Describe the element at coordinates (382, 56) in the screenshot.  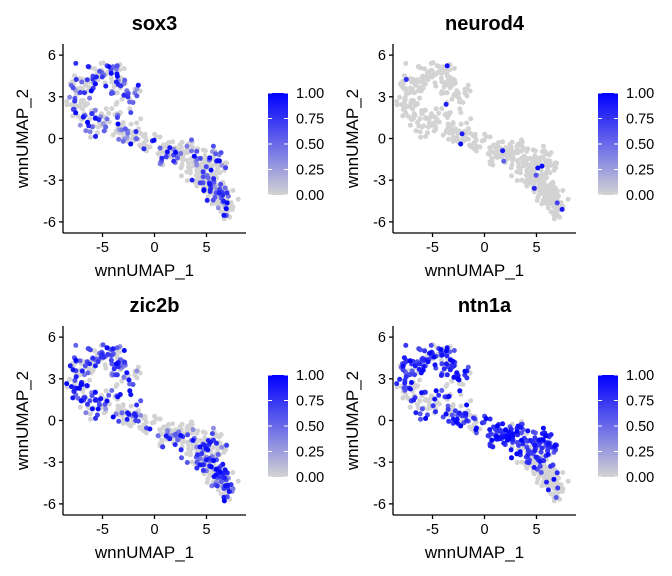
I see `y-tick-label: 6` at that location.